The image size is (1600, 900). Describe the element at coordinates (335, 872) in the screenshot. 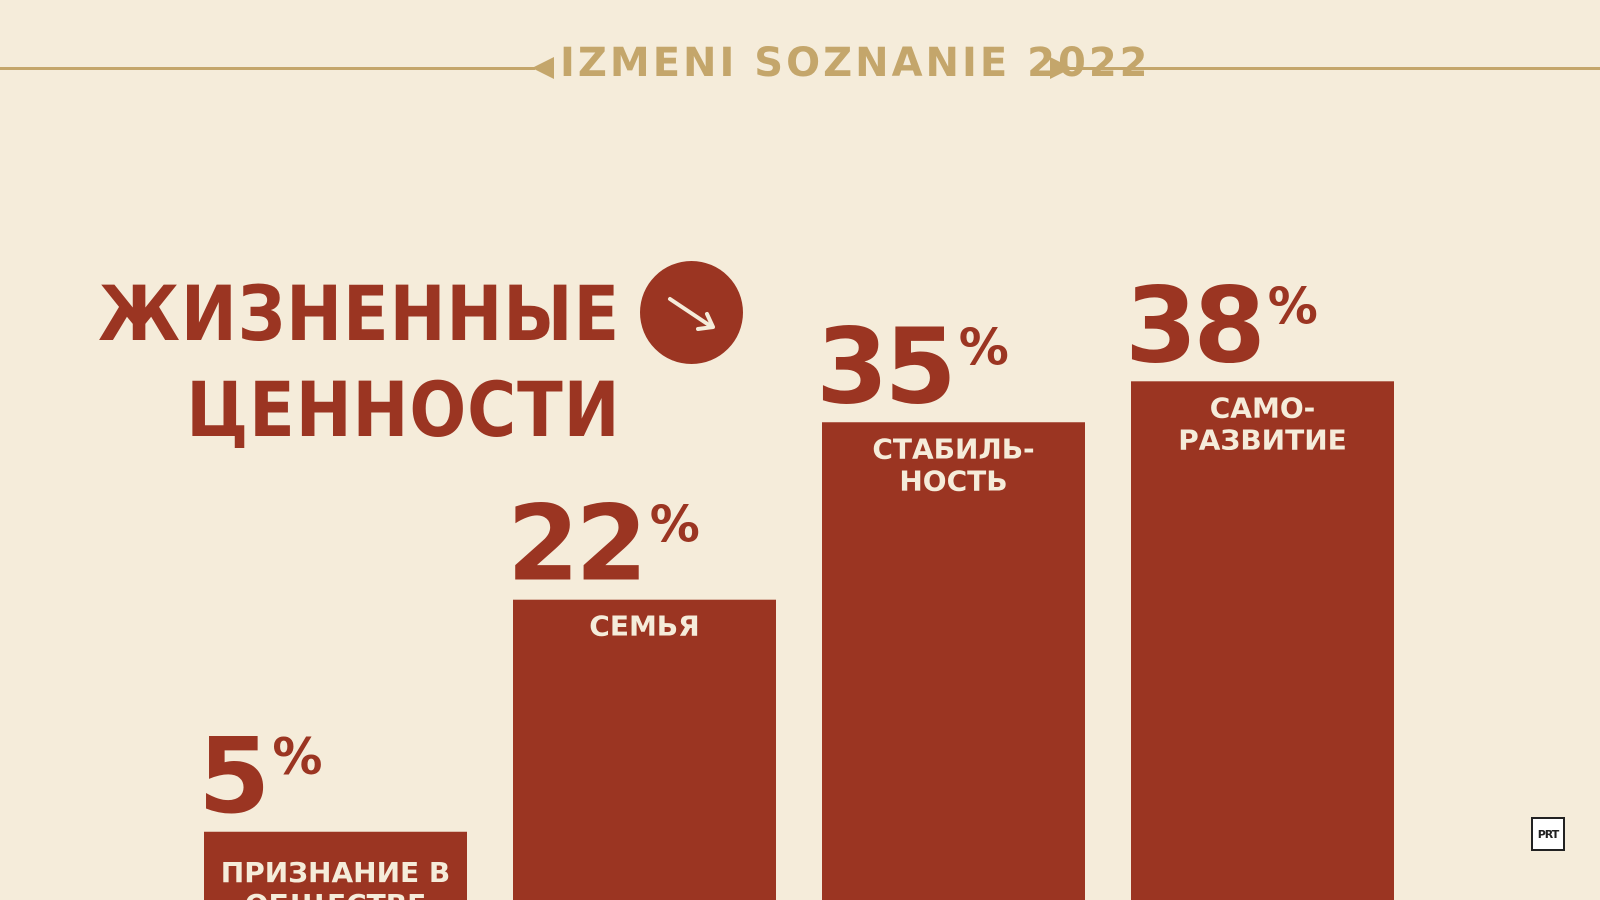

I see `category-label-1: ПРИЗНАНИЕ В` at that location.